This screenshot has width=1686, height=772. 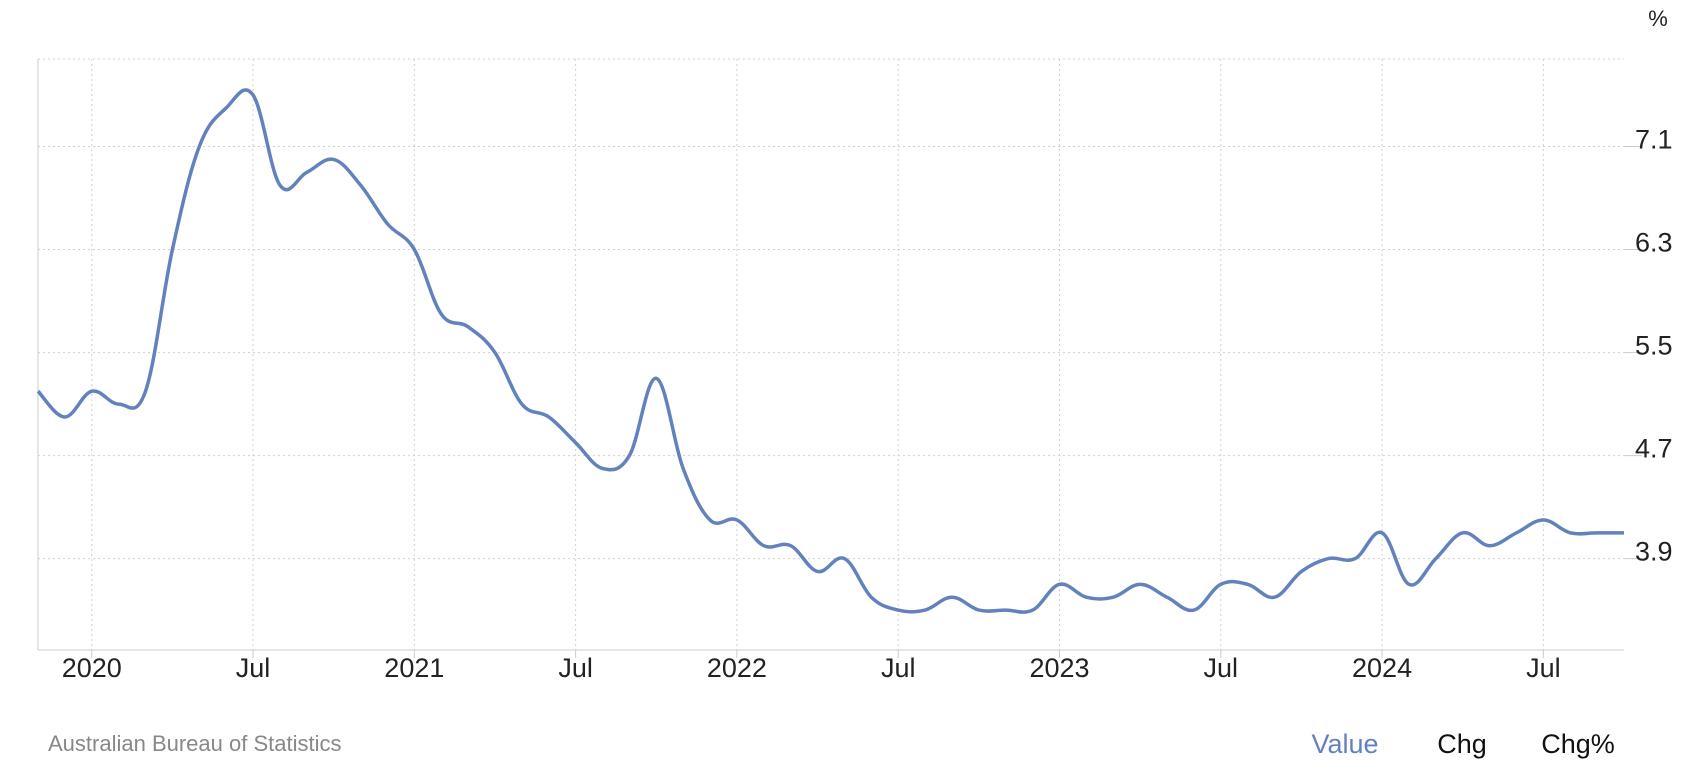 I want to click on y-tick-label: 7.1, so click(x=1654, y=140).